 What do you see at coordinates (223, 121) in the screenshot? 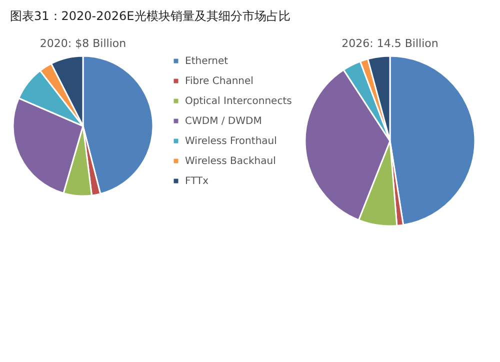
I see `legend-label: CWDM / DWDM` at bounding box center [223, 121].